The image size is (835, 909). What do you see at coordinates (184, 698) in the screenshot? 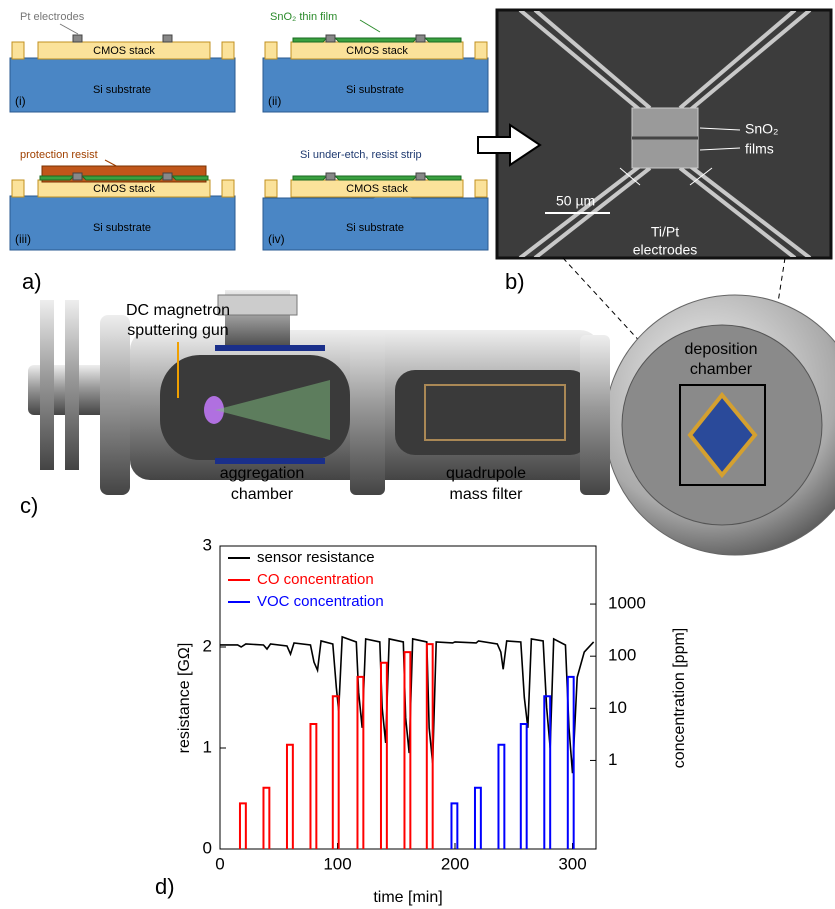
I see `y-axis-label: resistance [GΩ]` at bounding box center [184, 698].